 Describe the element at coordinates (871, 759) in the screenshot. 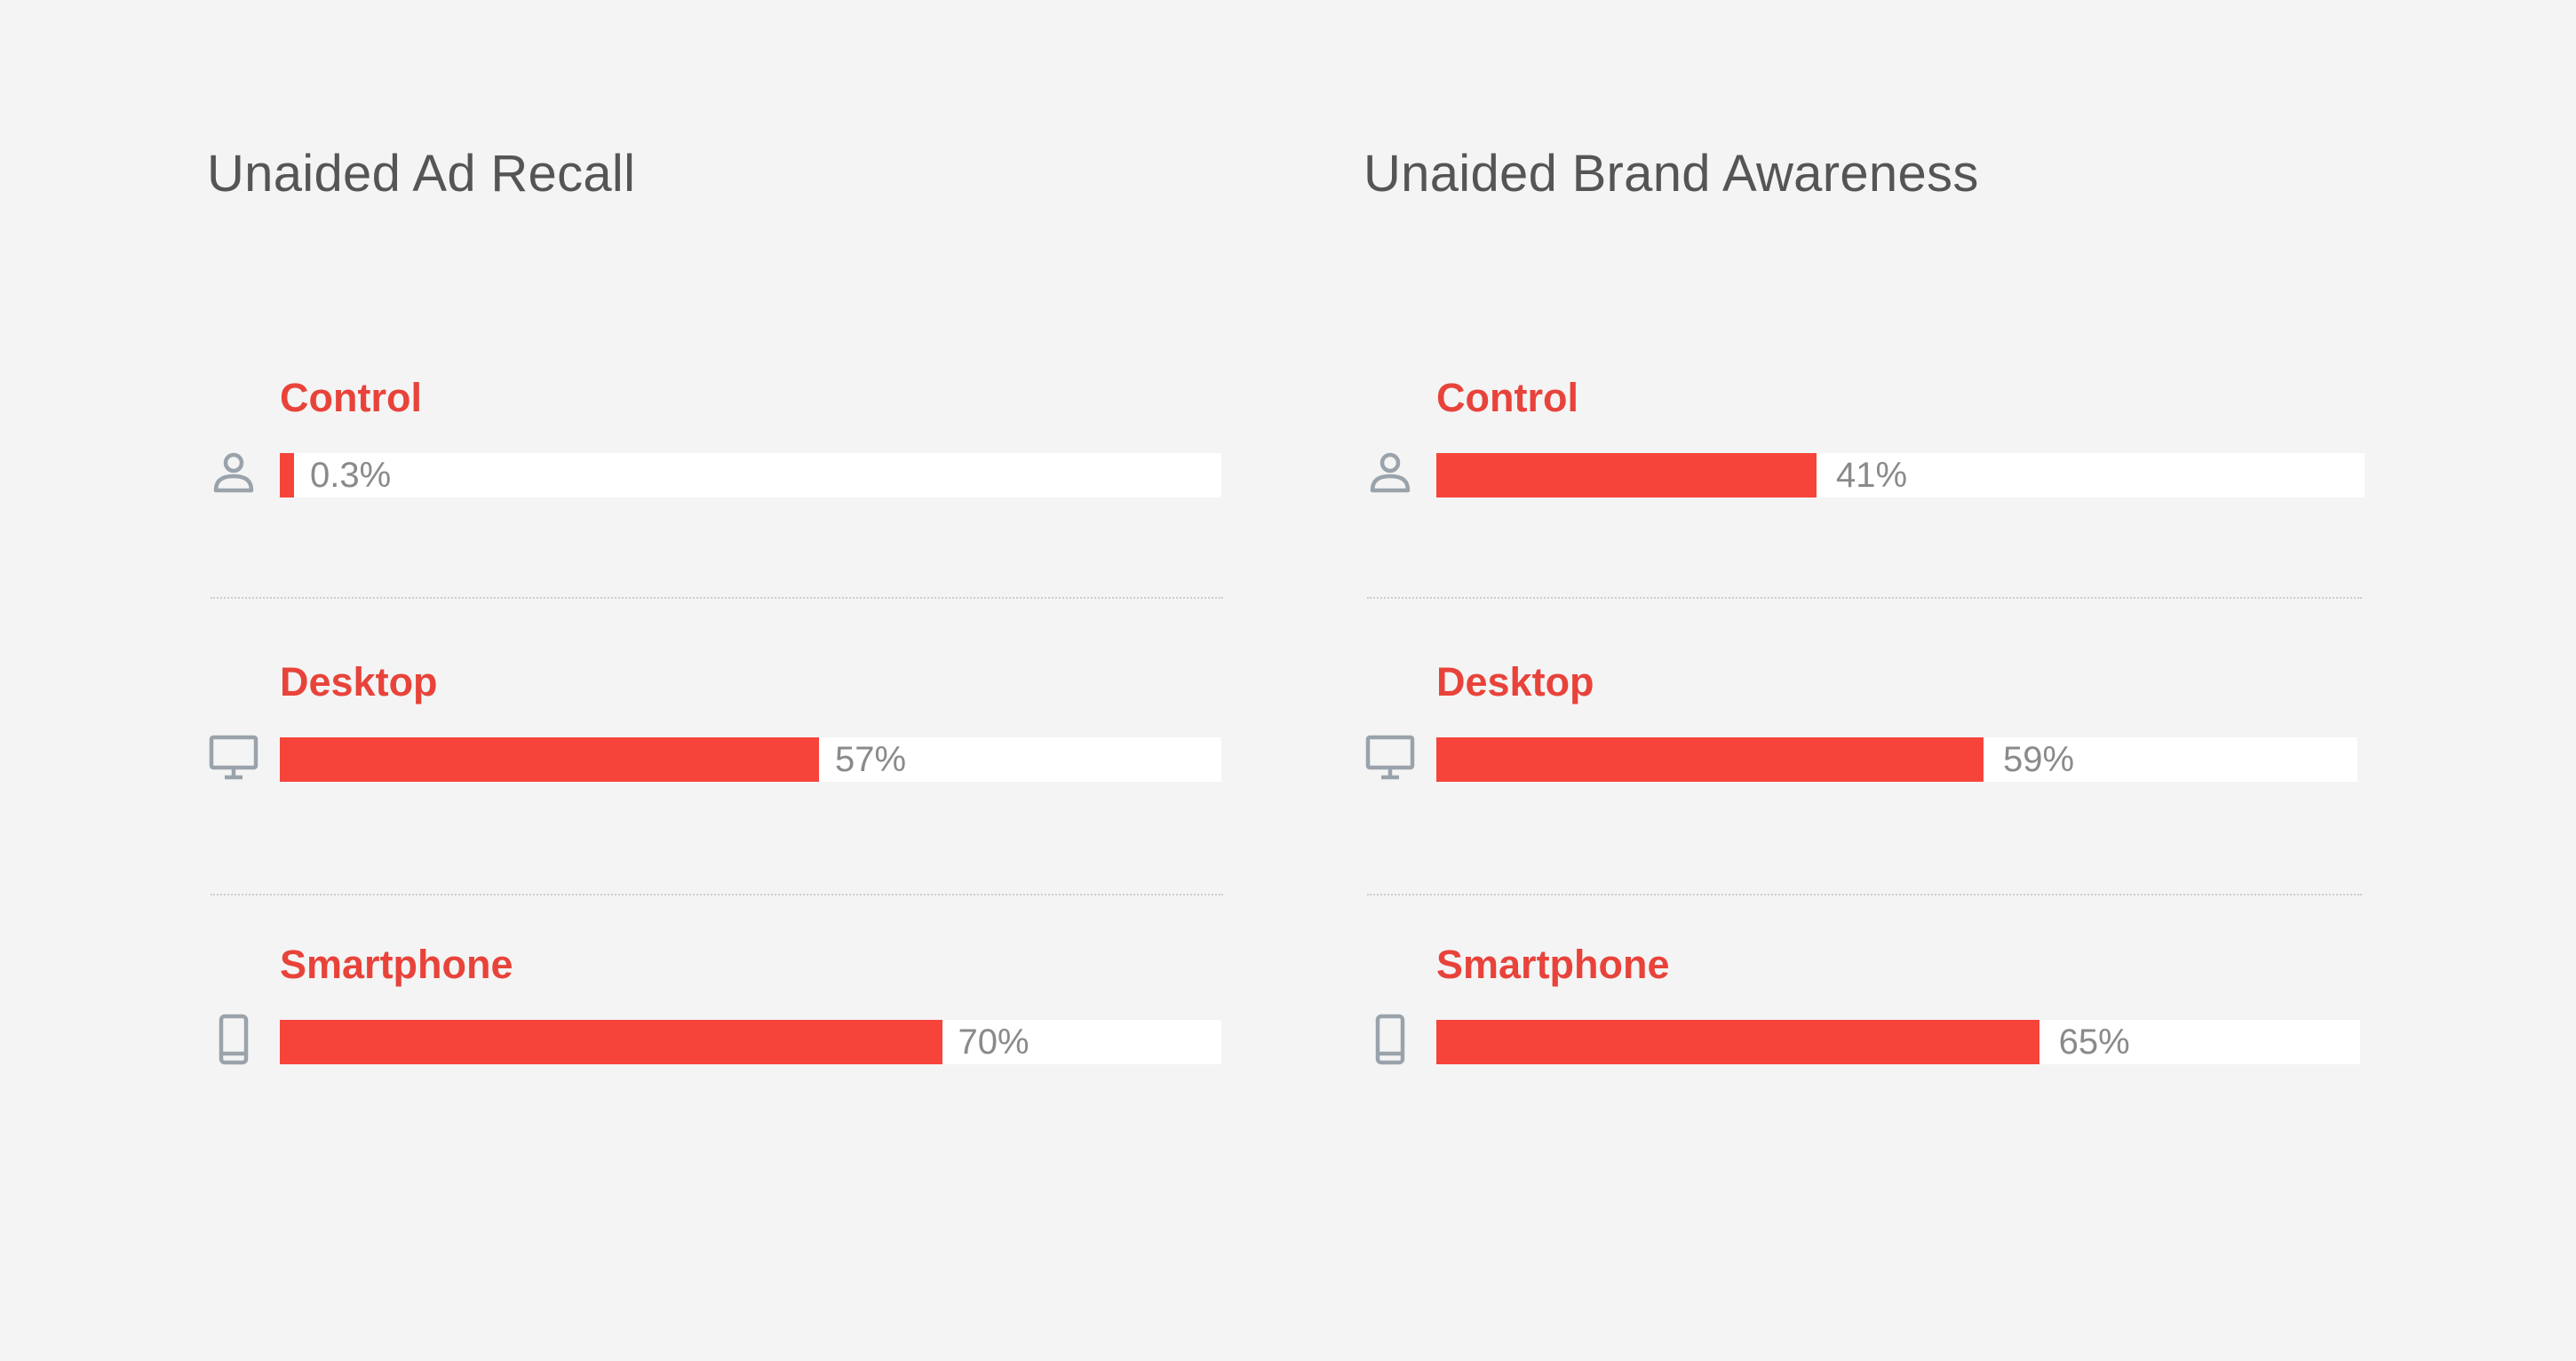

I see `value-label: 57%` at that location.